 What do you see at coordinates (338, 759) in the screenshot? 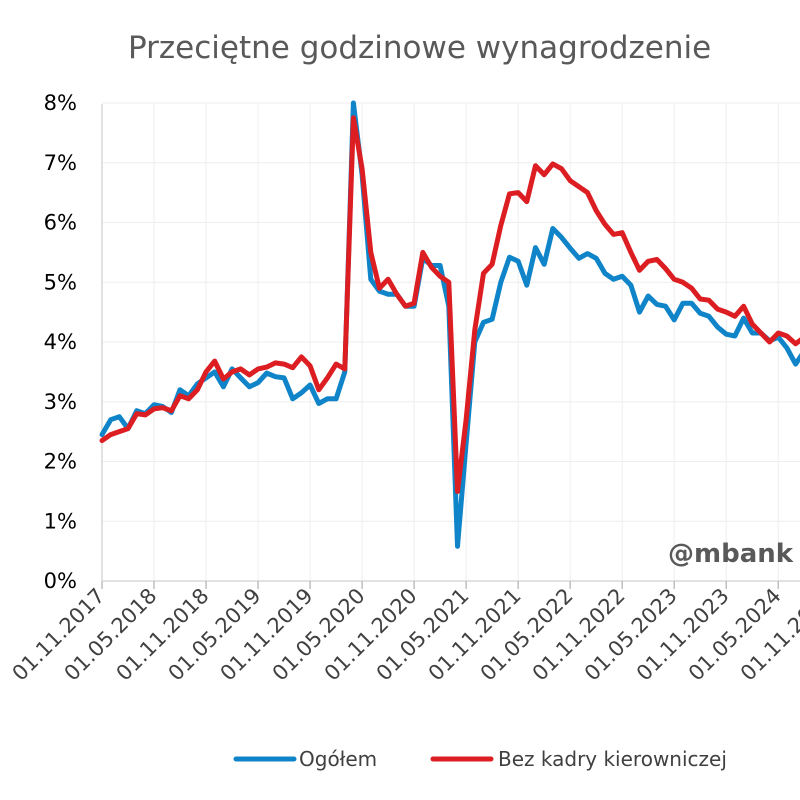
I see `legend-label-ogolem: Ogółem` at bounding box center [338, 759].